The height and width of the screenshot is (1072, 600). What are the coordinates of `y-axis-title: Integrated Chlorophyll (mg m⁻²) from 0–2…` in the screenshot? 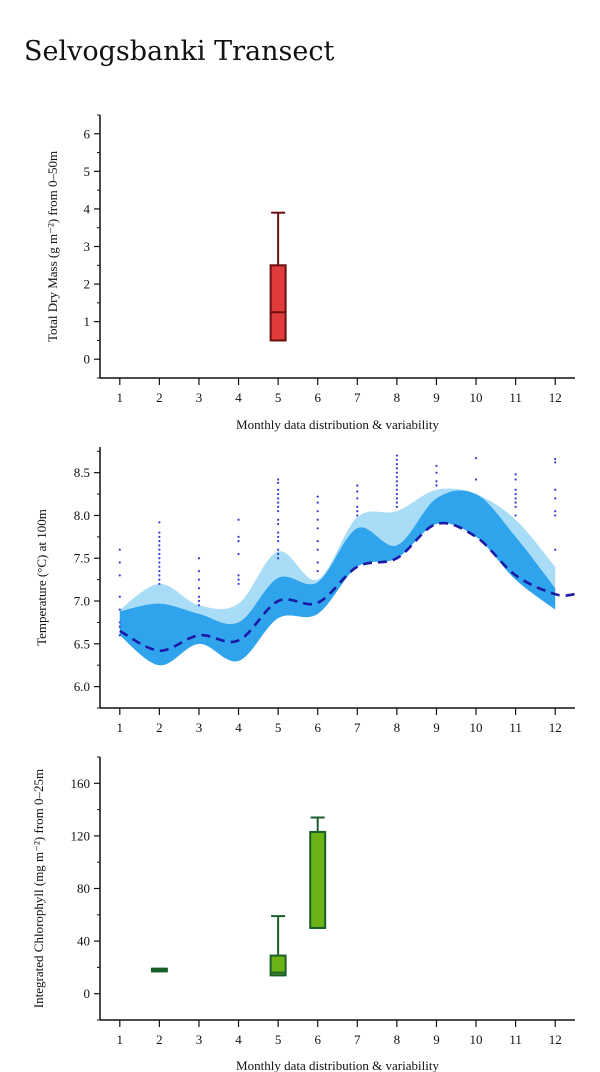 It's located at (38, 888).